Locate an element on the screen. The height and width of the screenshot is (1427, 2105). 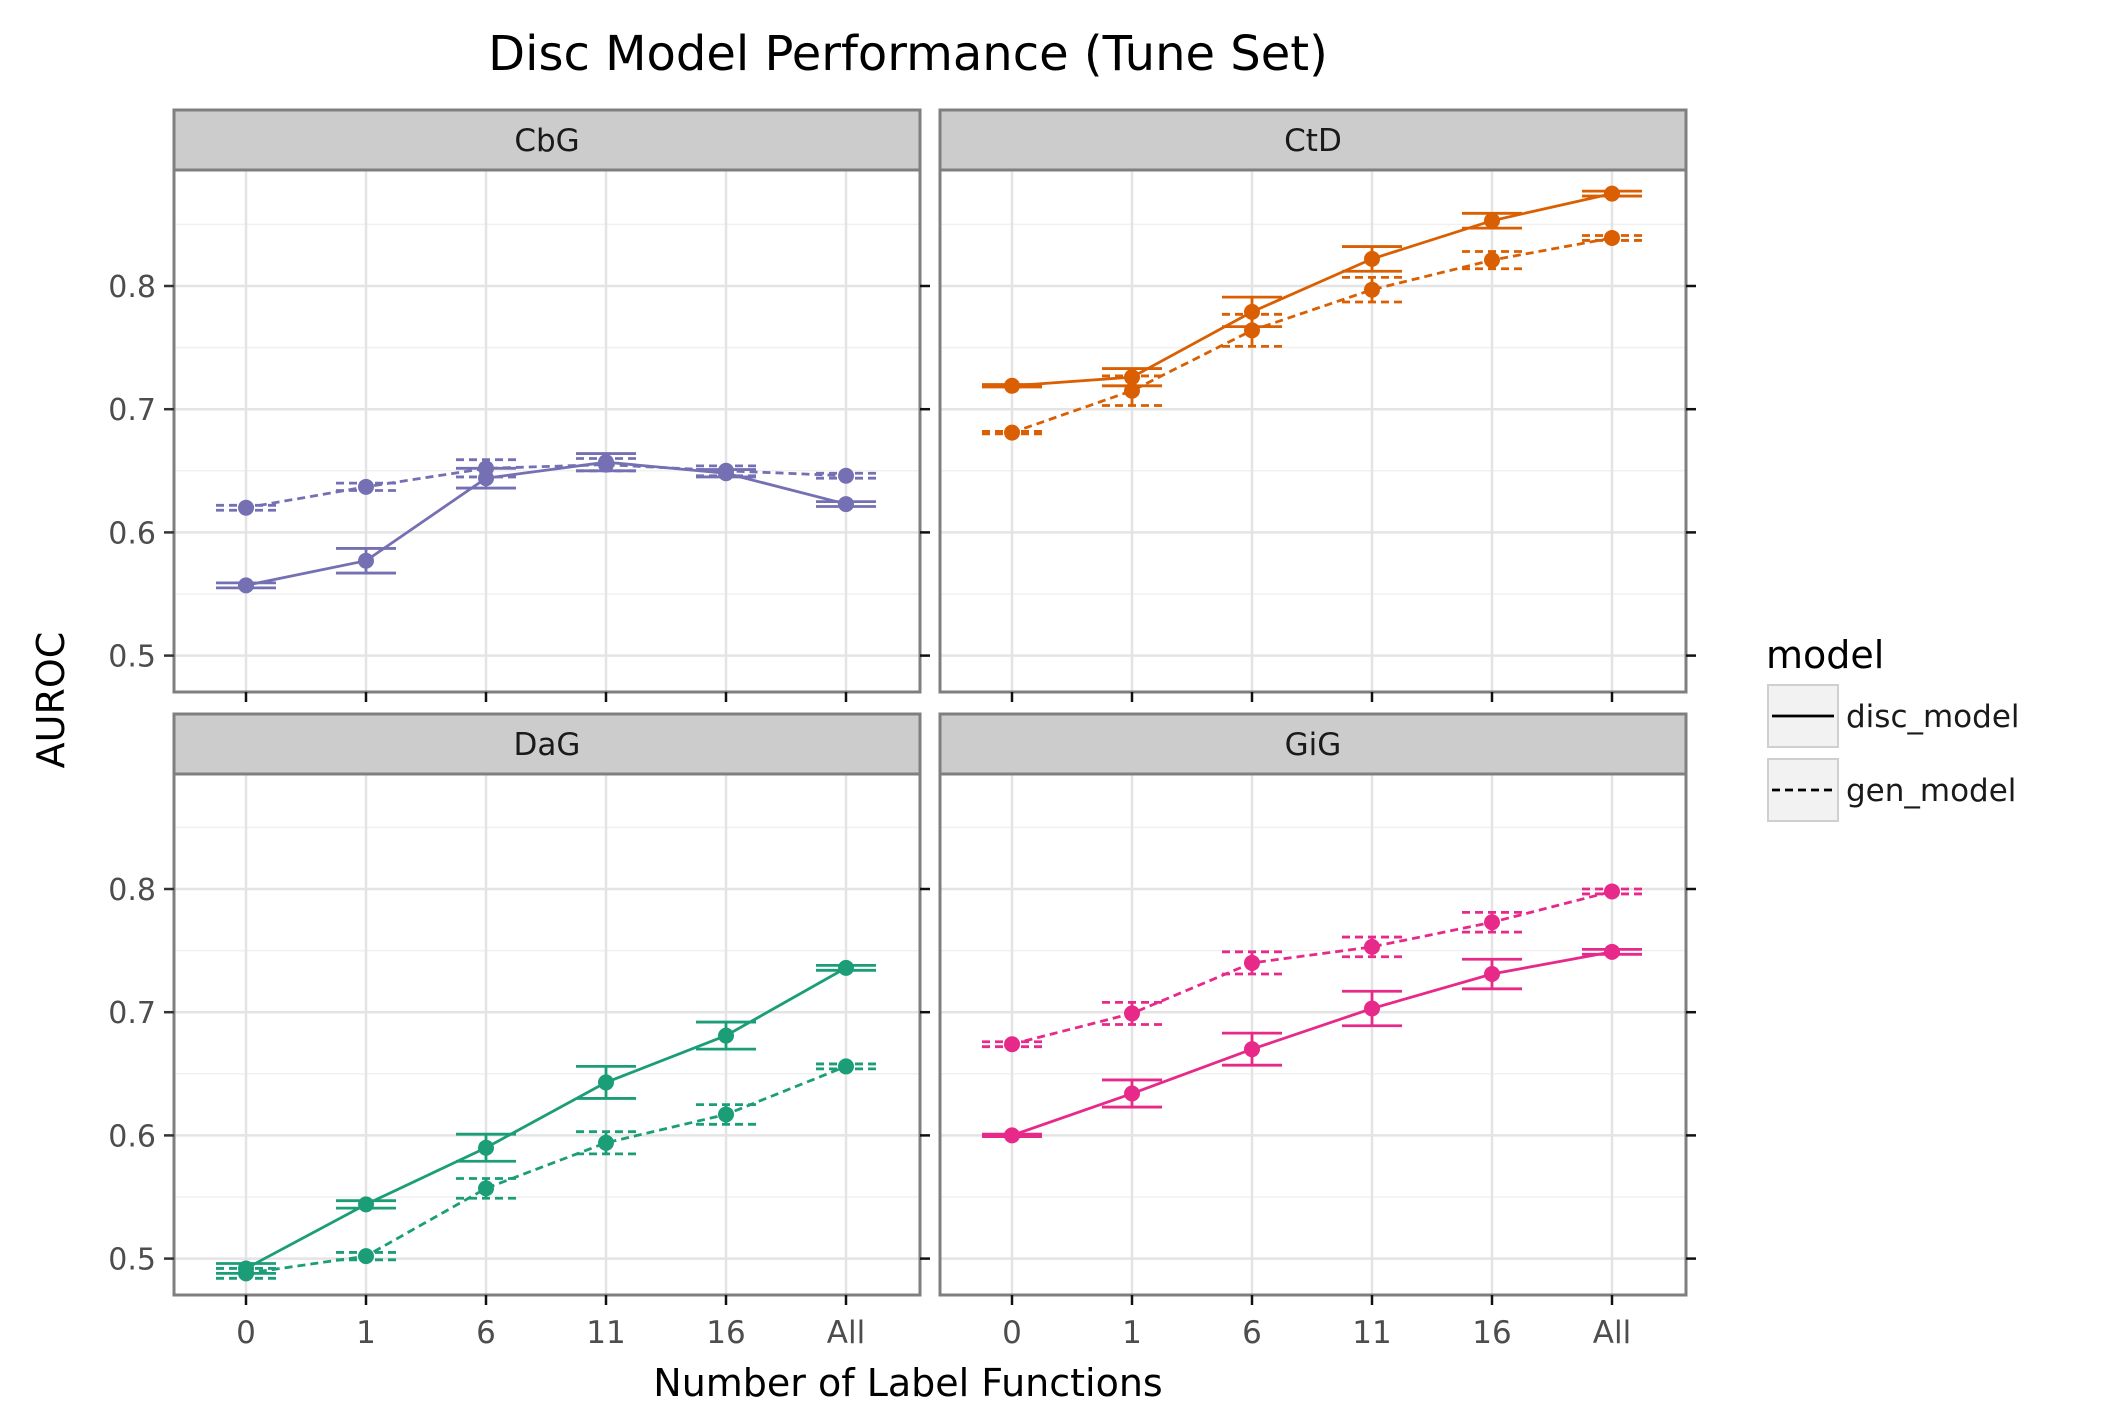
chart-title: Disc Model Performance (Tune Set) is located at coordinates (908, 54).